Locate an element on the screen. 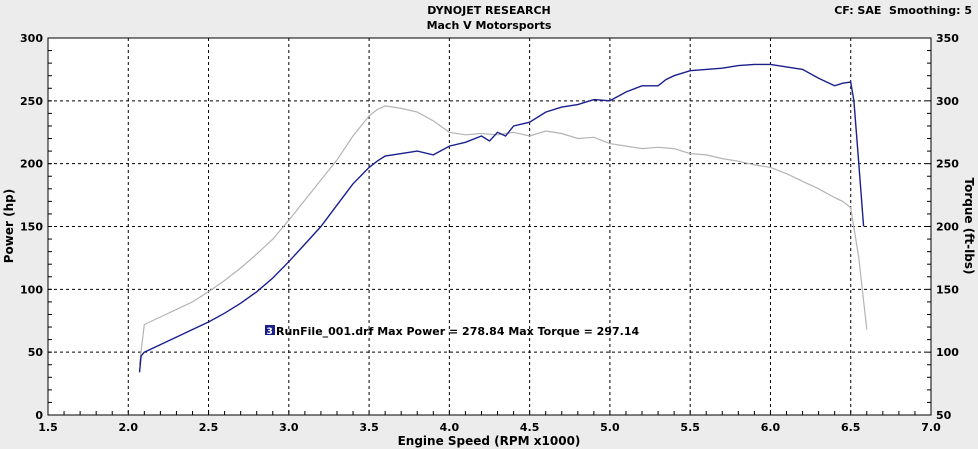 The width and height of the screenshot is (978, 449). x-tick-label: 1.5 is located at coordinates (48, 427).